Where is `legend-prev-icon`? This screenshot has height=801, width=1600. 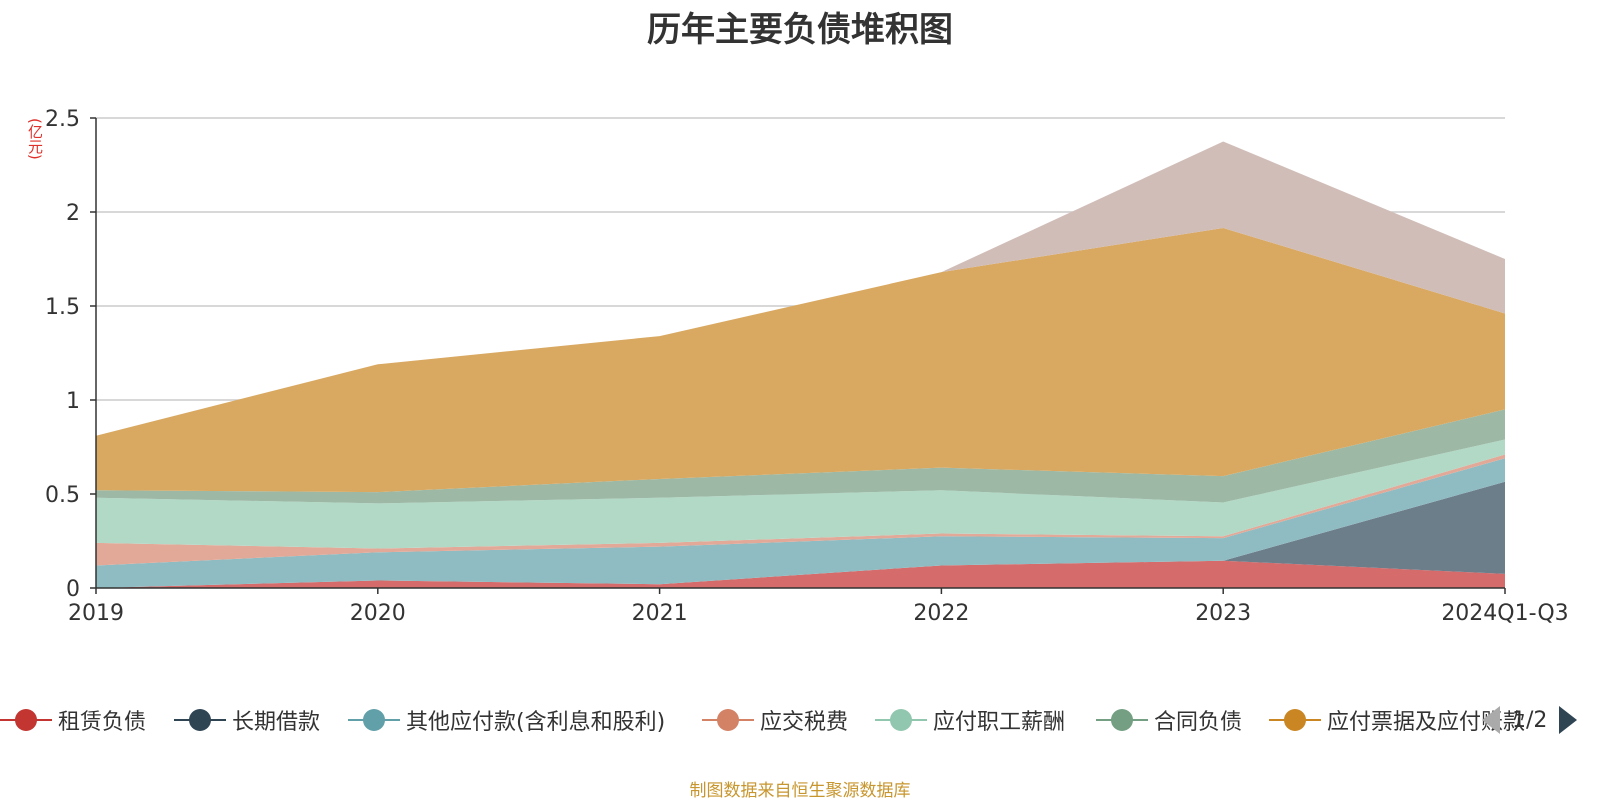
legend-prev-icon is located at coordinates (1491, 720).